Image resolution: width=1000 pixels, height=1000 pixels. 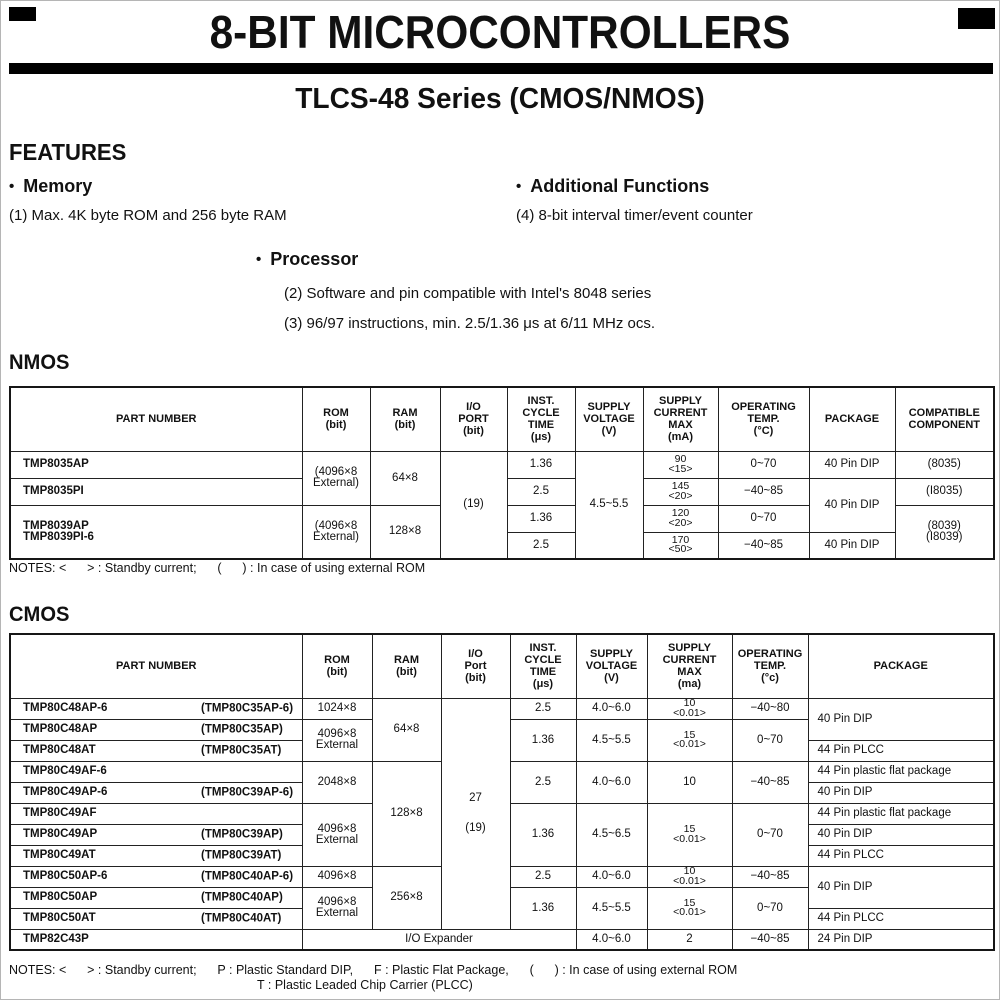 What do you see at coordinates (65, 876) in the screenshot?
I see `part-name: TMP80C50AP-6` at bounding box center [65, 876].